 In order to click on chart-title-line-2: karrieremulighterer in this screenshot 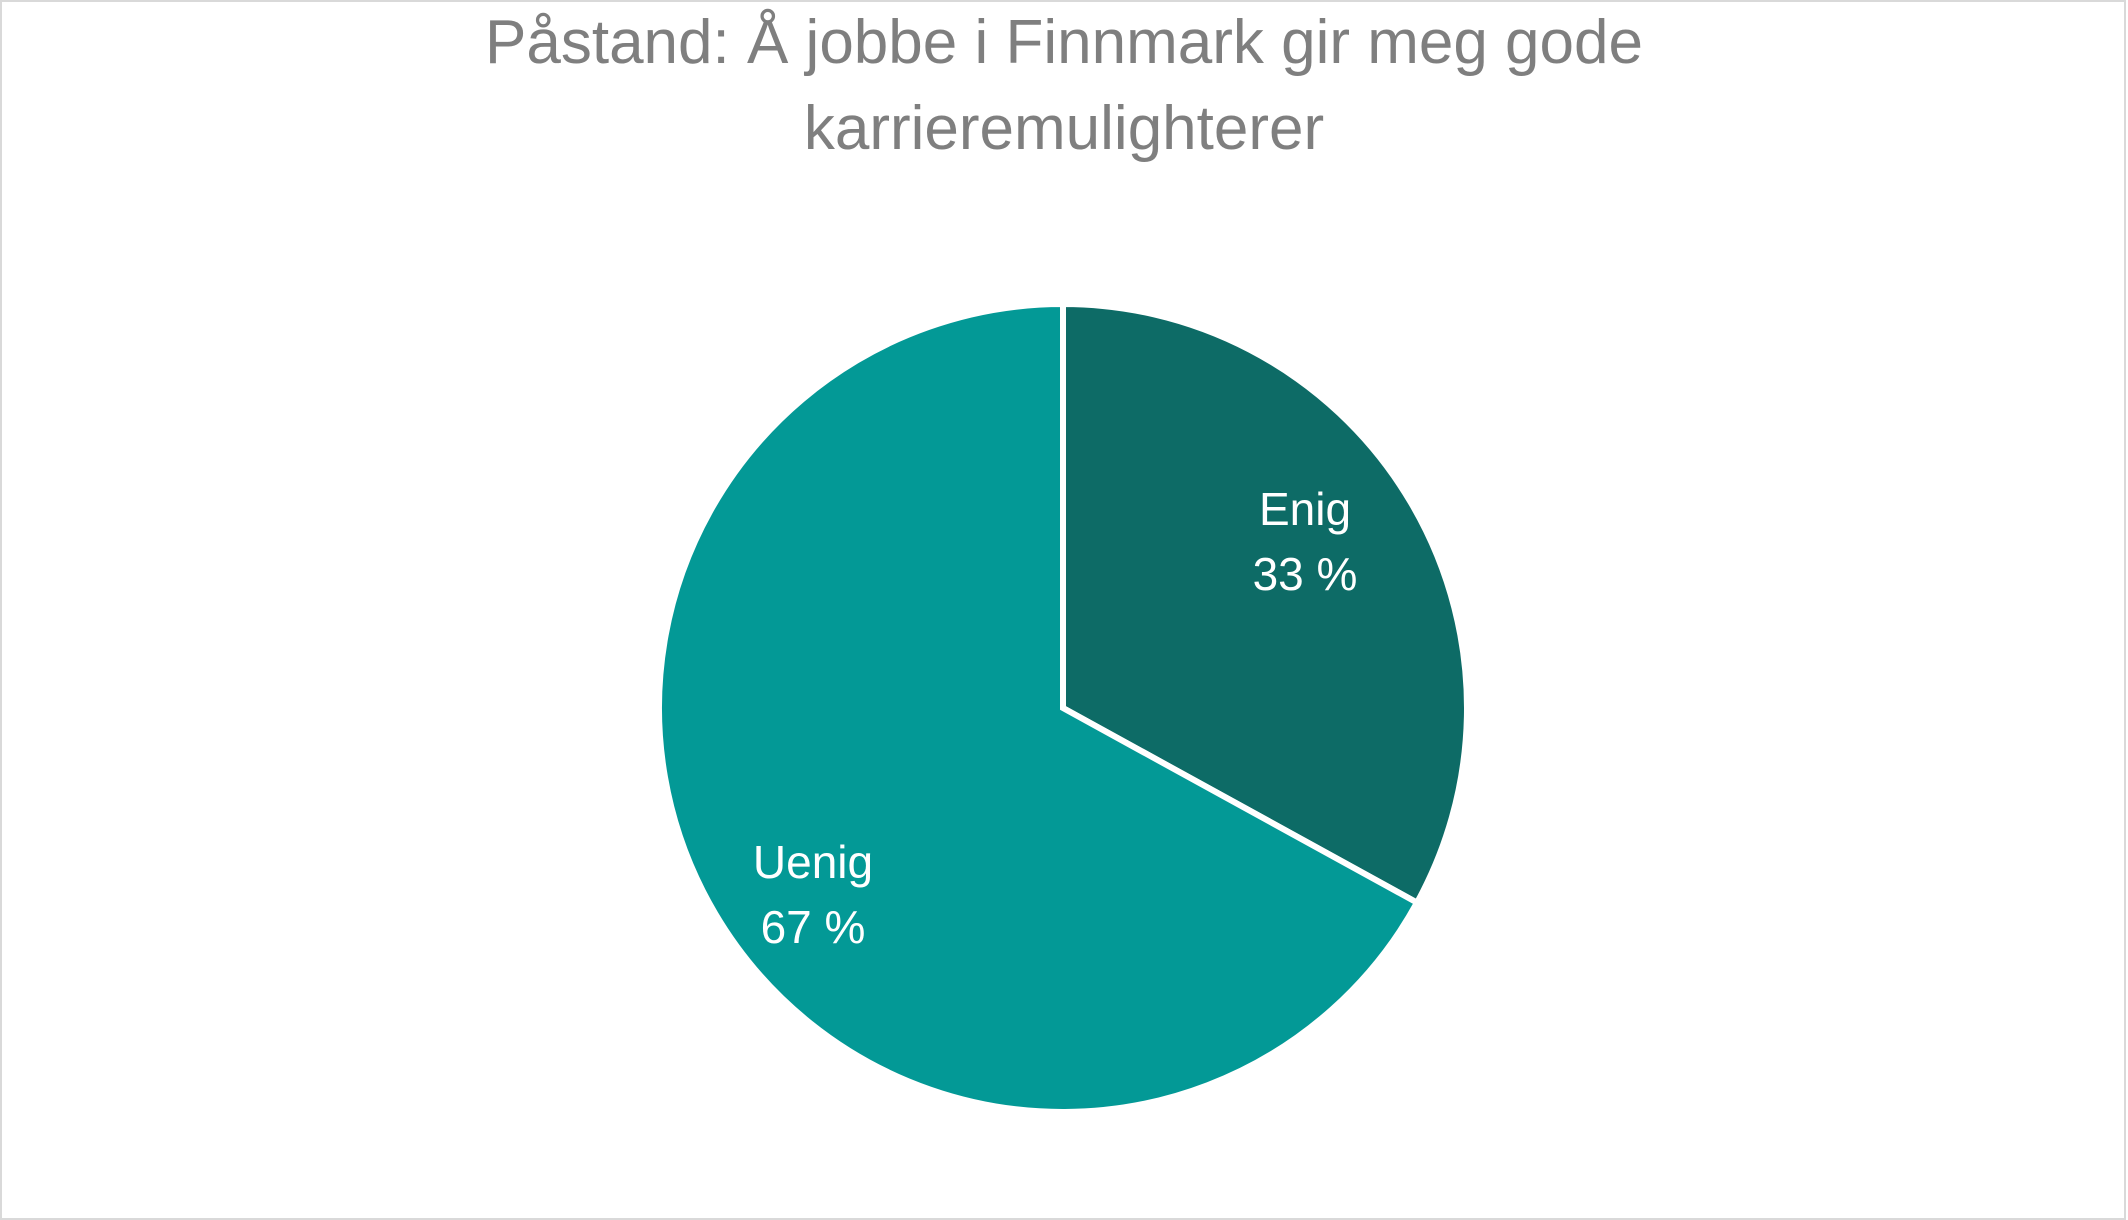, I will do `click(1064, 128)`.